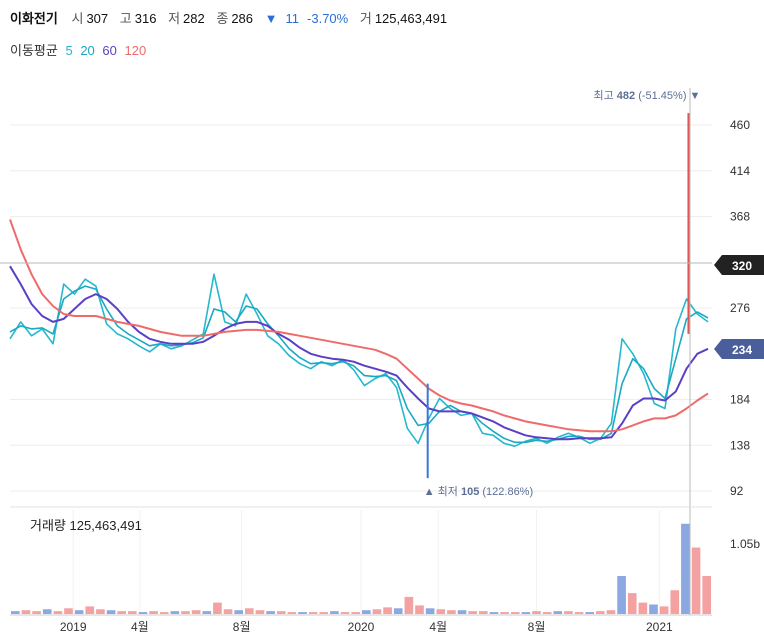 The width and height of the screenshot is (764, 635). Describe the element at coordinates (135, 50) in the screenshot. I see `ma-120-toggle: 120` at that location.